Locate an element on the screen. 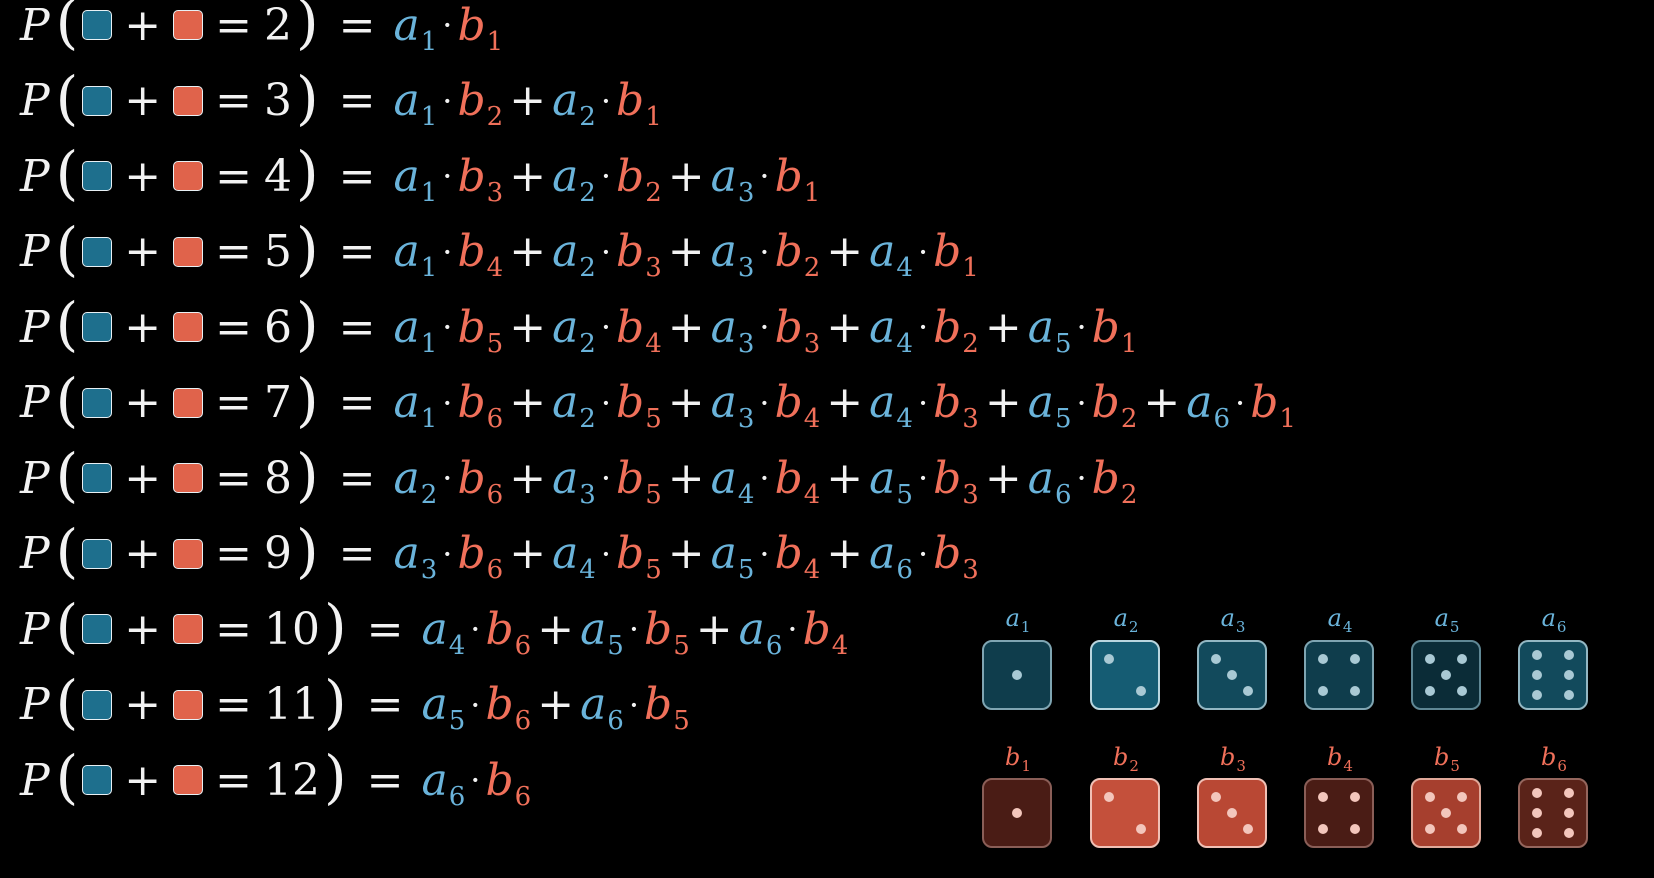  product-term: a6 · b2 is located at coordinates (1083, 481).